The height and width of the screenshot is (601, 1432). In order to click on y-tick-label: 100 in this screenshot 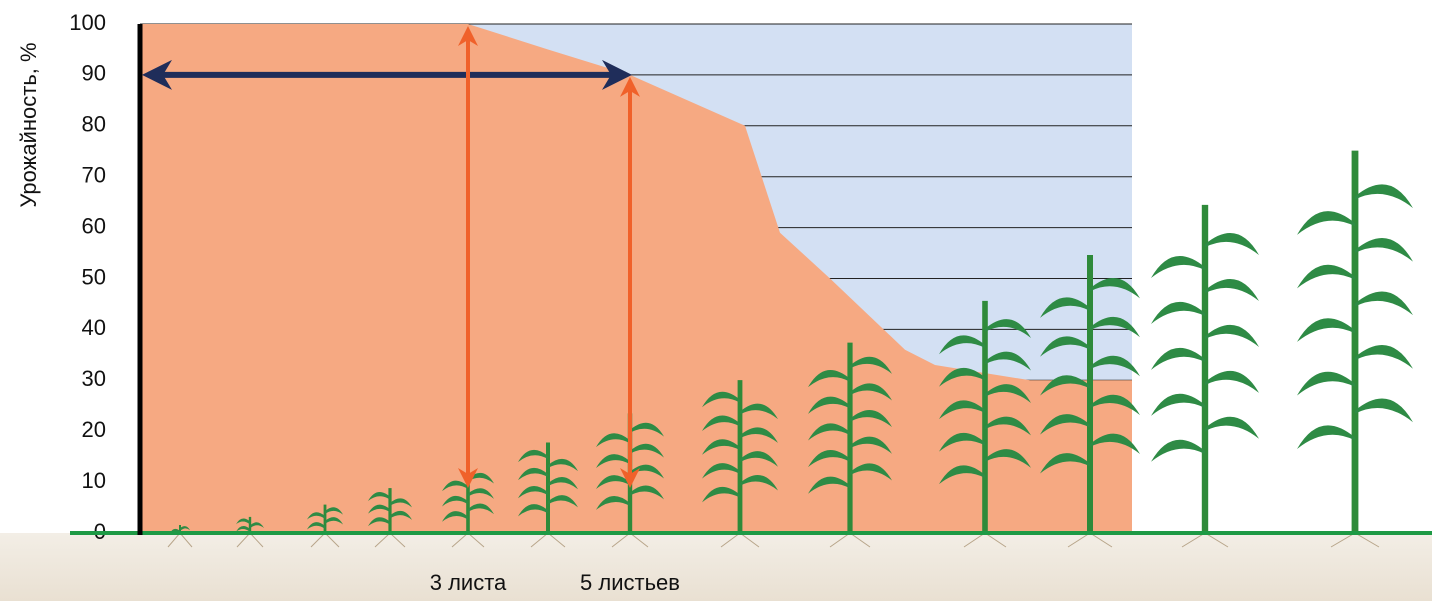, I will do `click(87, 22)`.